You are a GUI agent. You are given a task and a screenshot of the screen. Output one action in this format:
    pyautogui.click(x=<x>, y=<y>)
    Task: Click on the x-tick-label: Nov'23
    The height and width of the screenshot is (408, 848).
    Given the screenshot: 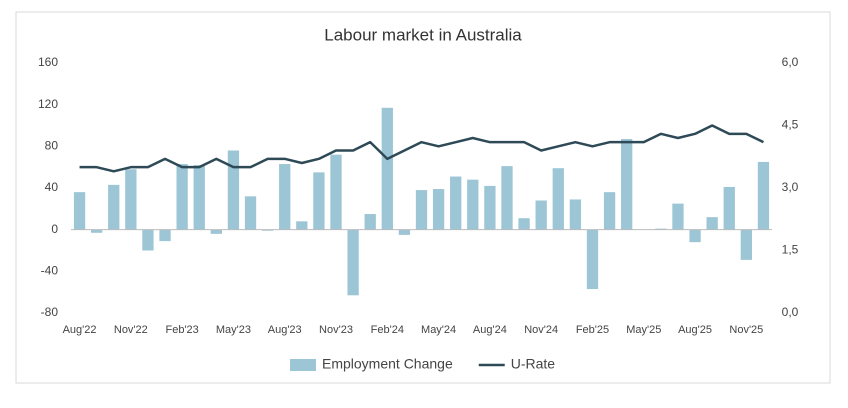 What is the action you would take?
    pyautogui.click(x=336, y=330)
    